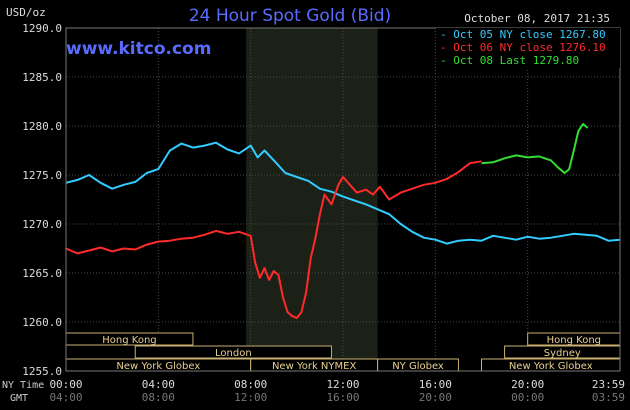 The width and height of the screenshot is (630, 410). Describe the element at coordinates (158, 384) in the screenshot. I see `x-tick-label-ny: 04:00` at that location.